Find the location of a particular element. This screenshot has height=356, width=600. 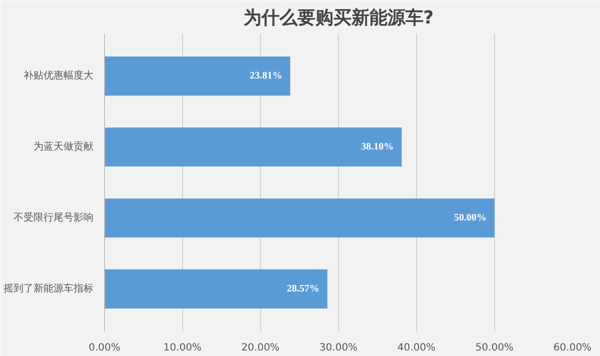

x-tick-label: 30.00% is located at coordinates (338, 348).